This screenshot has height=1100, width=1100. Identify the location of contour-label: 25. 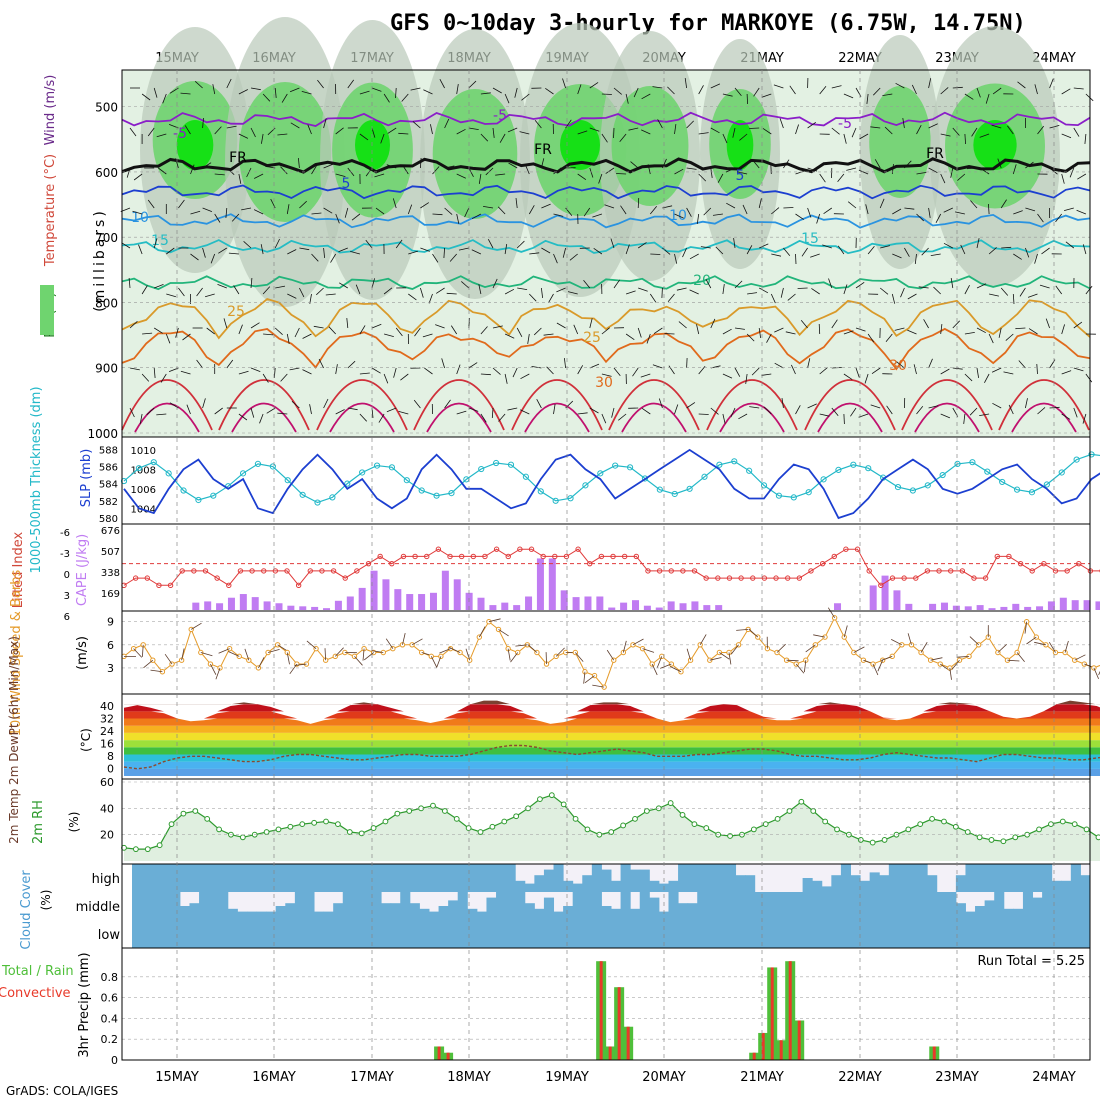
(592, 338).